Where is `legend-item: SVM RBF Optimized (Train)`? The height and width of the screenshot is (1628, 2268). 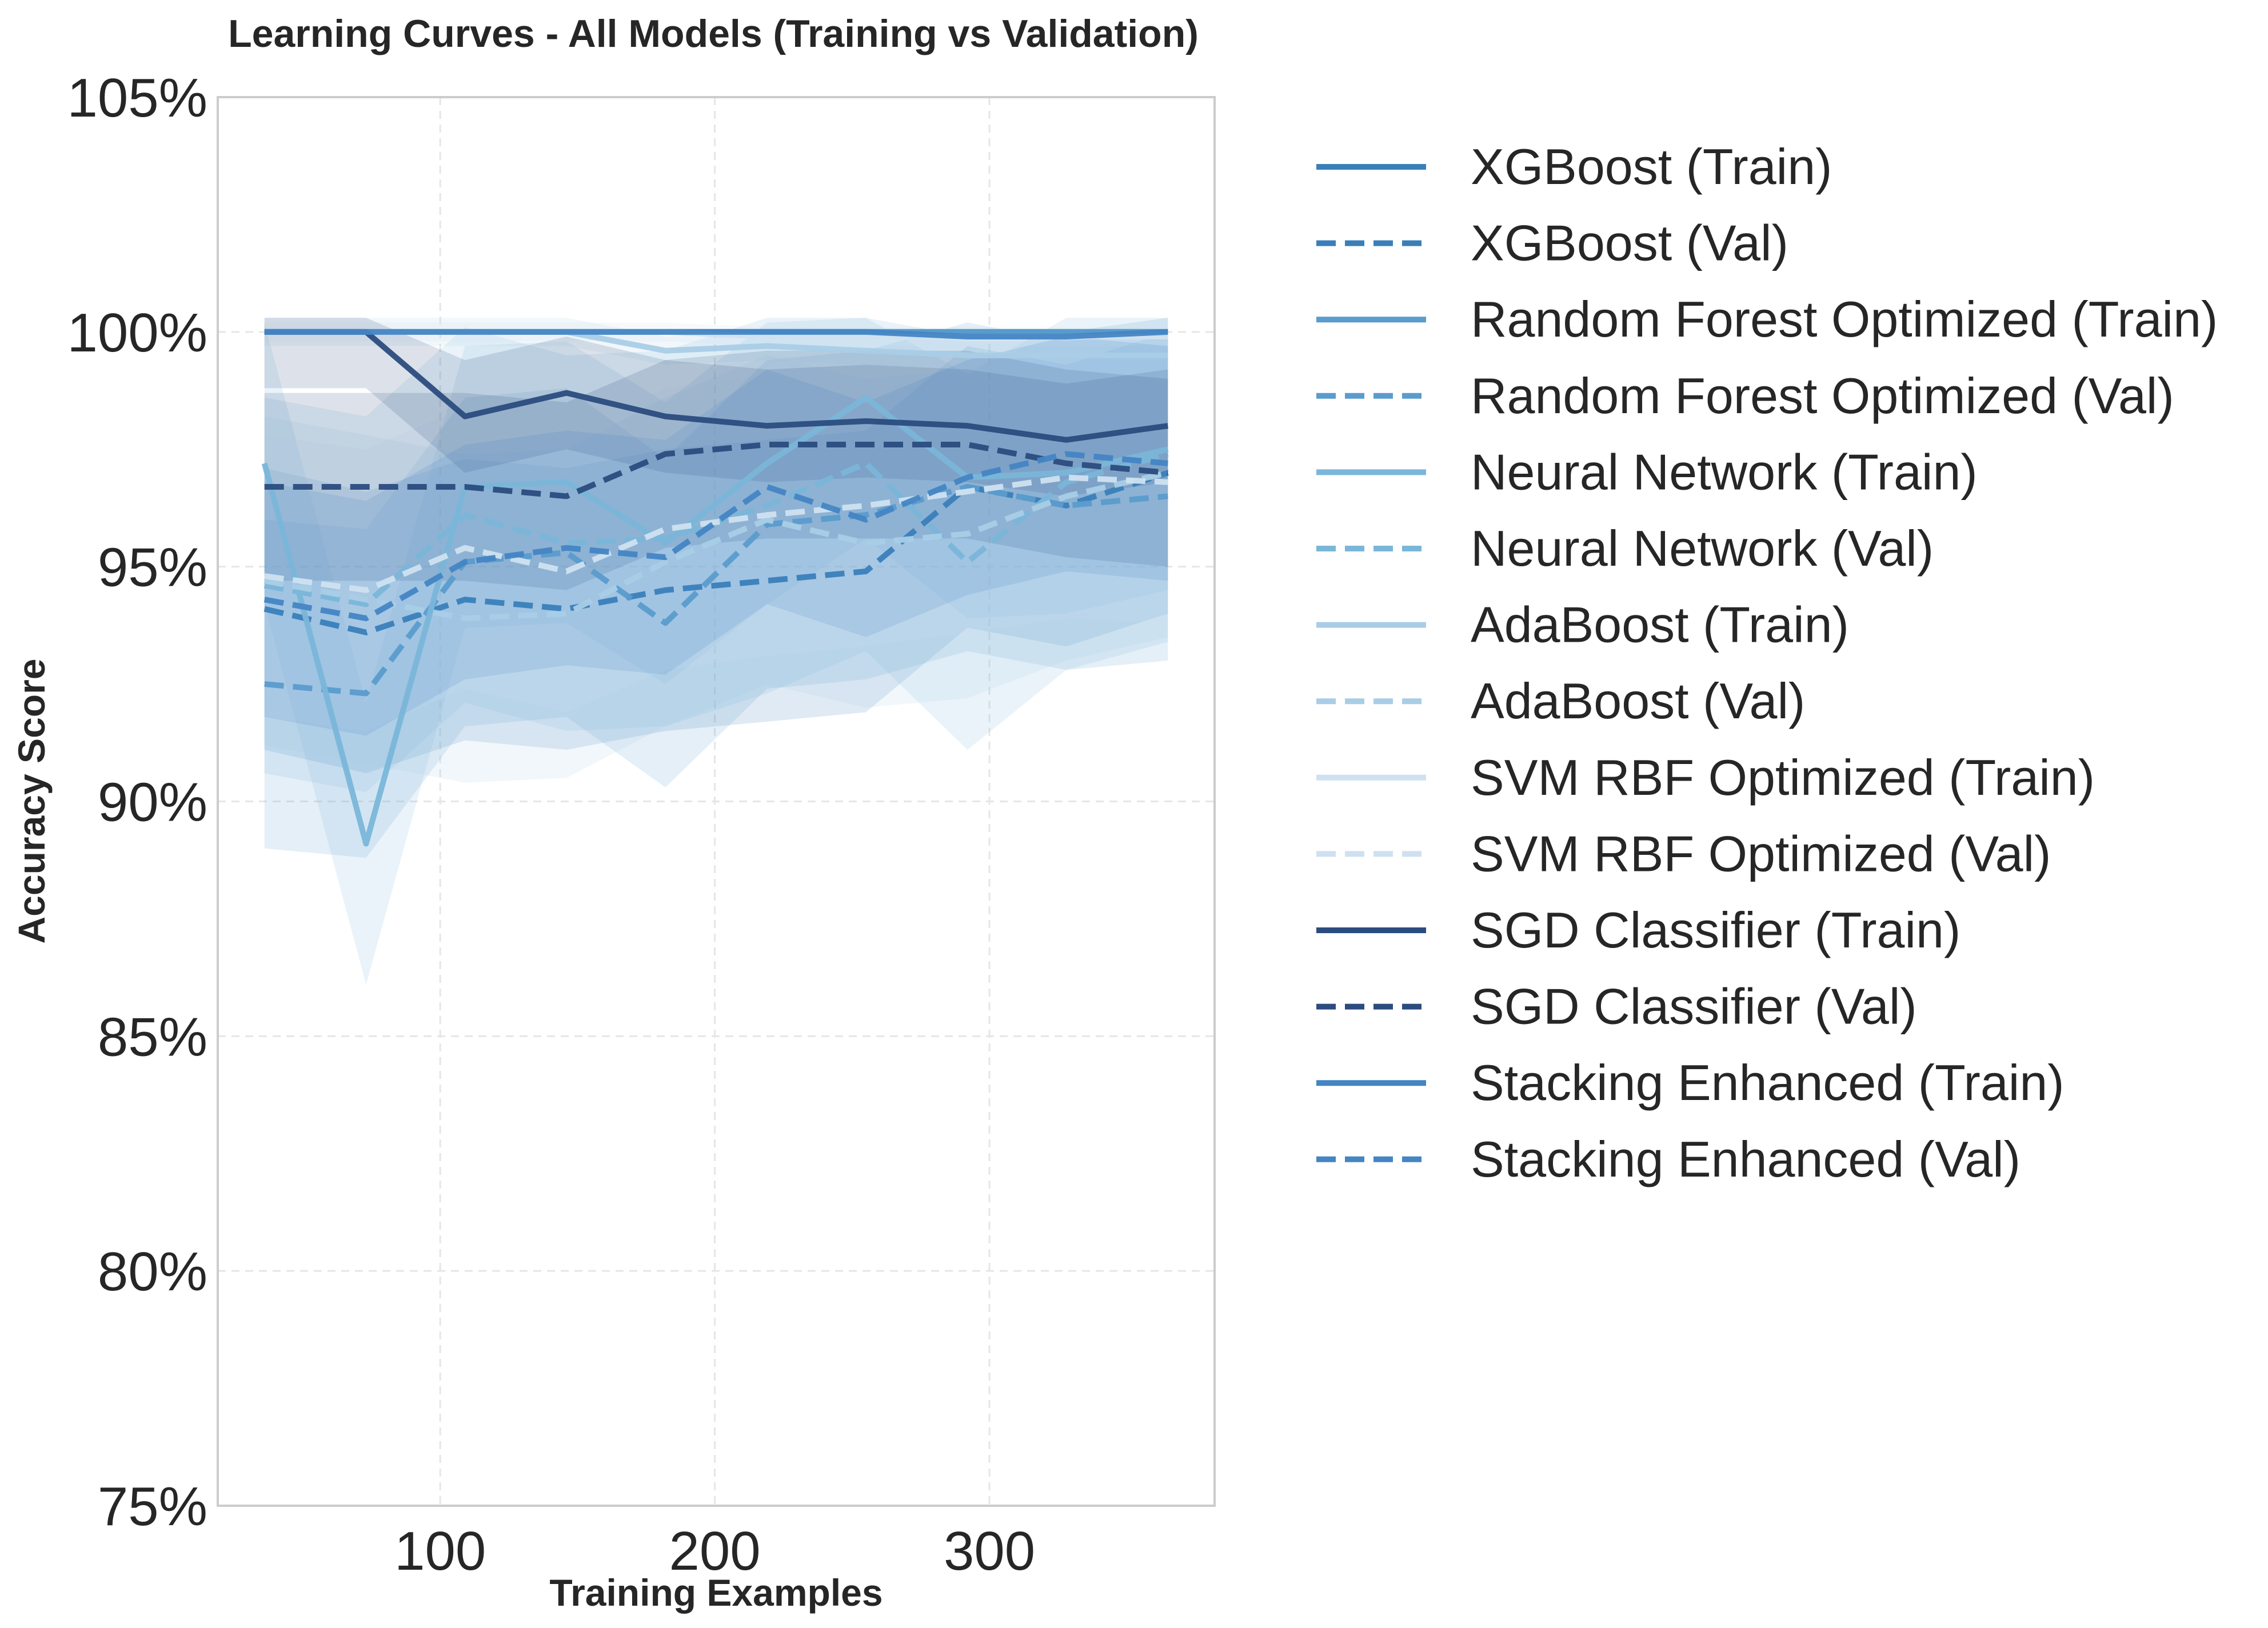
legend-item: SVM RBF Optimized (Train) is located at coordinates (1705, 777).